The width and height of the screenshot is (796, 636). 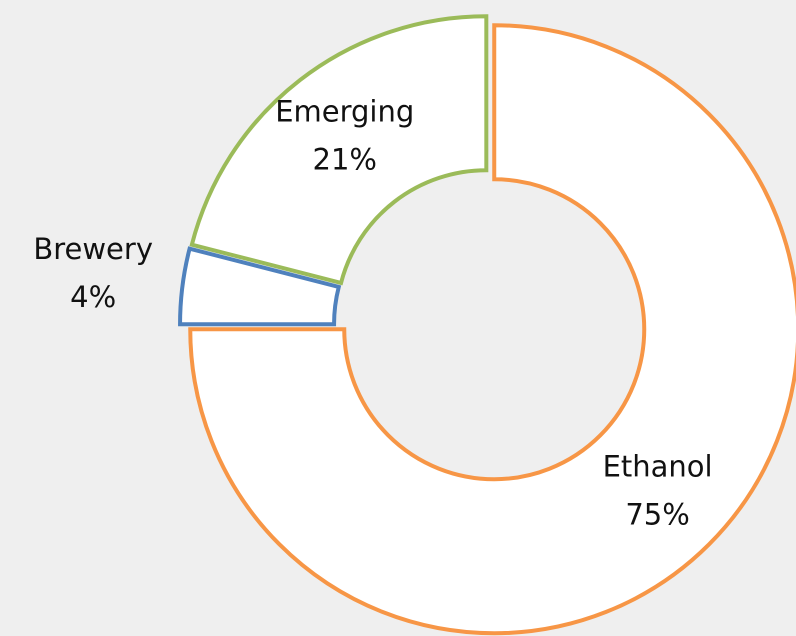 What do you see at coordinates (93, 249) in the screenshot?
I see `slice-label: Brewery` at bounding box center [93, 249].